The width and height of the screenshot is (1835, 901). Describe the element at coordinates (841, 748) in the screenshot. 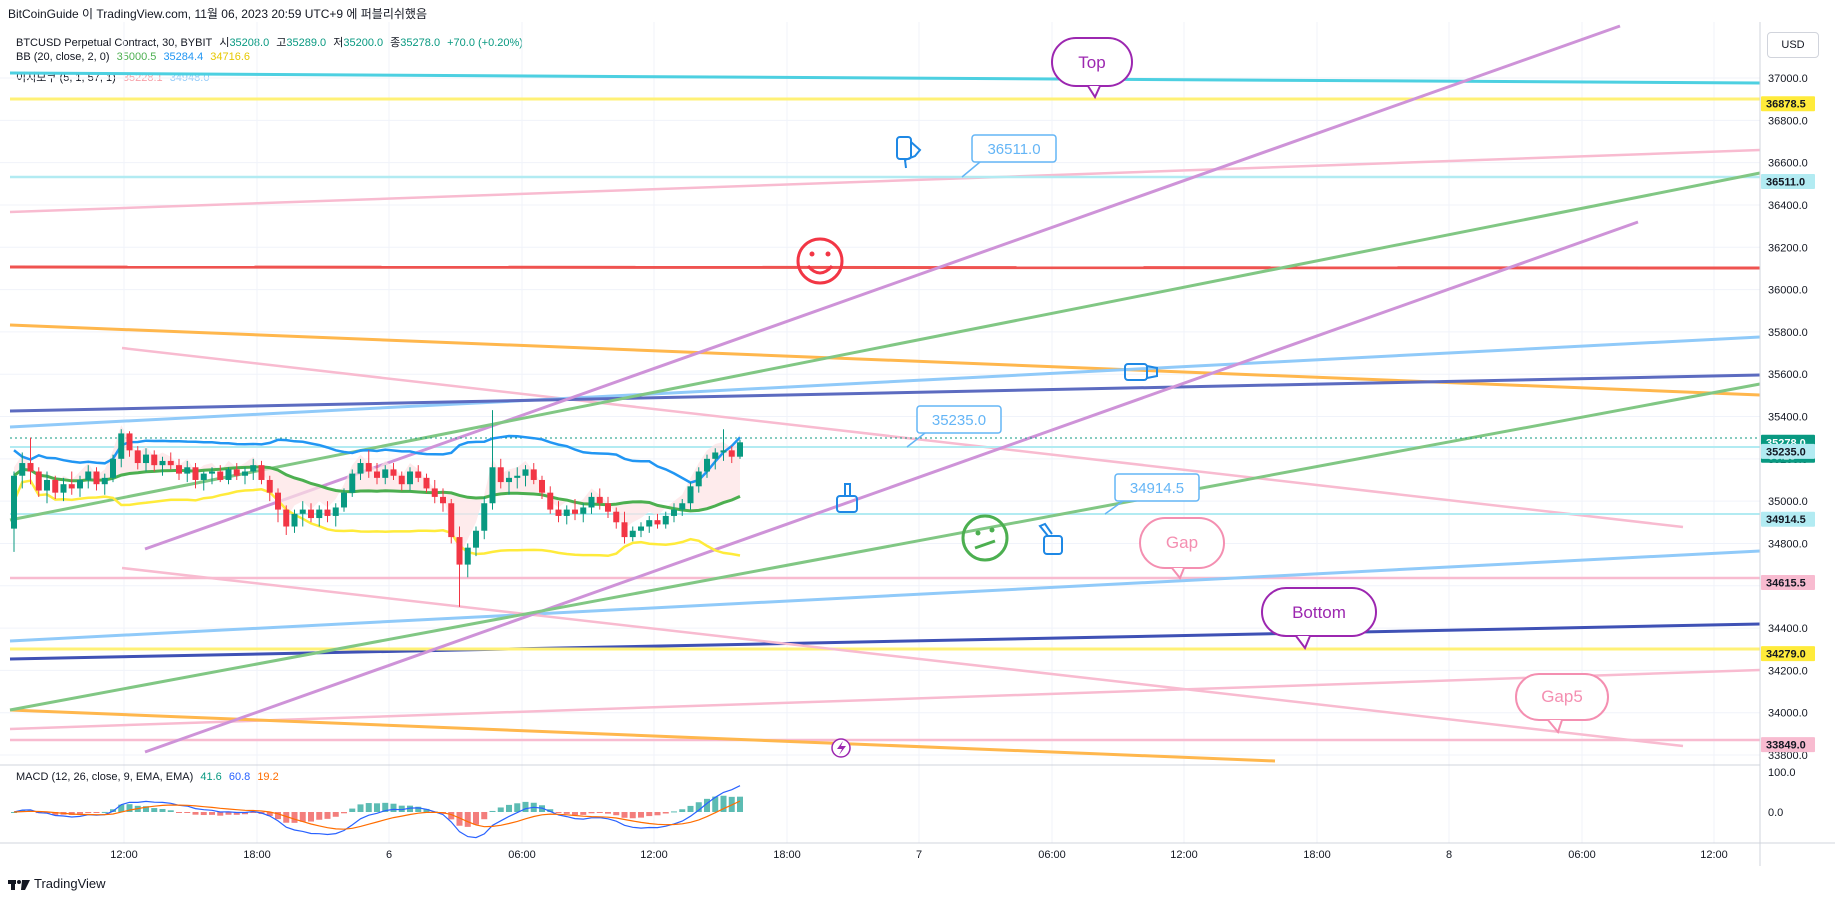

I see `lightning-icon` at that location.